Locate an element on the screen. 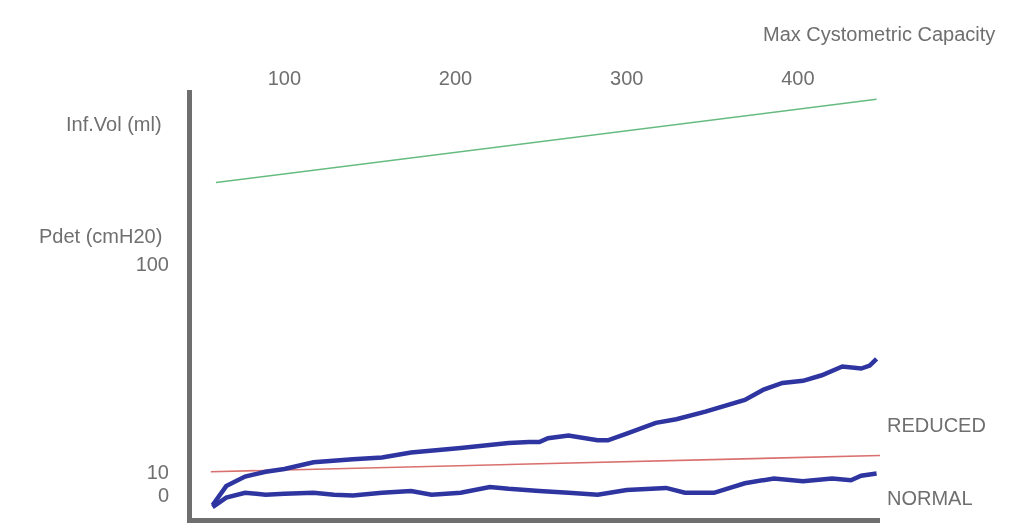 The image size is (1021, 524). x-tick-label: 400 is located at coordinates (798, 78).